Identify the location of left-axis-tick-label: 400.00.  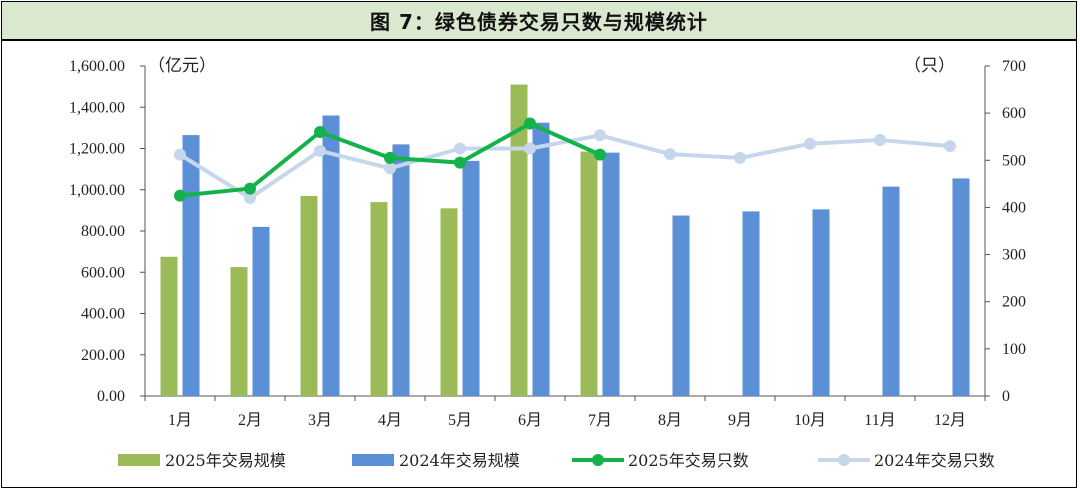
(103, 314).